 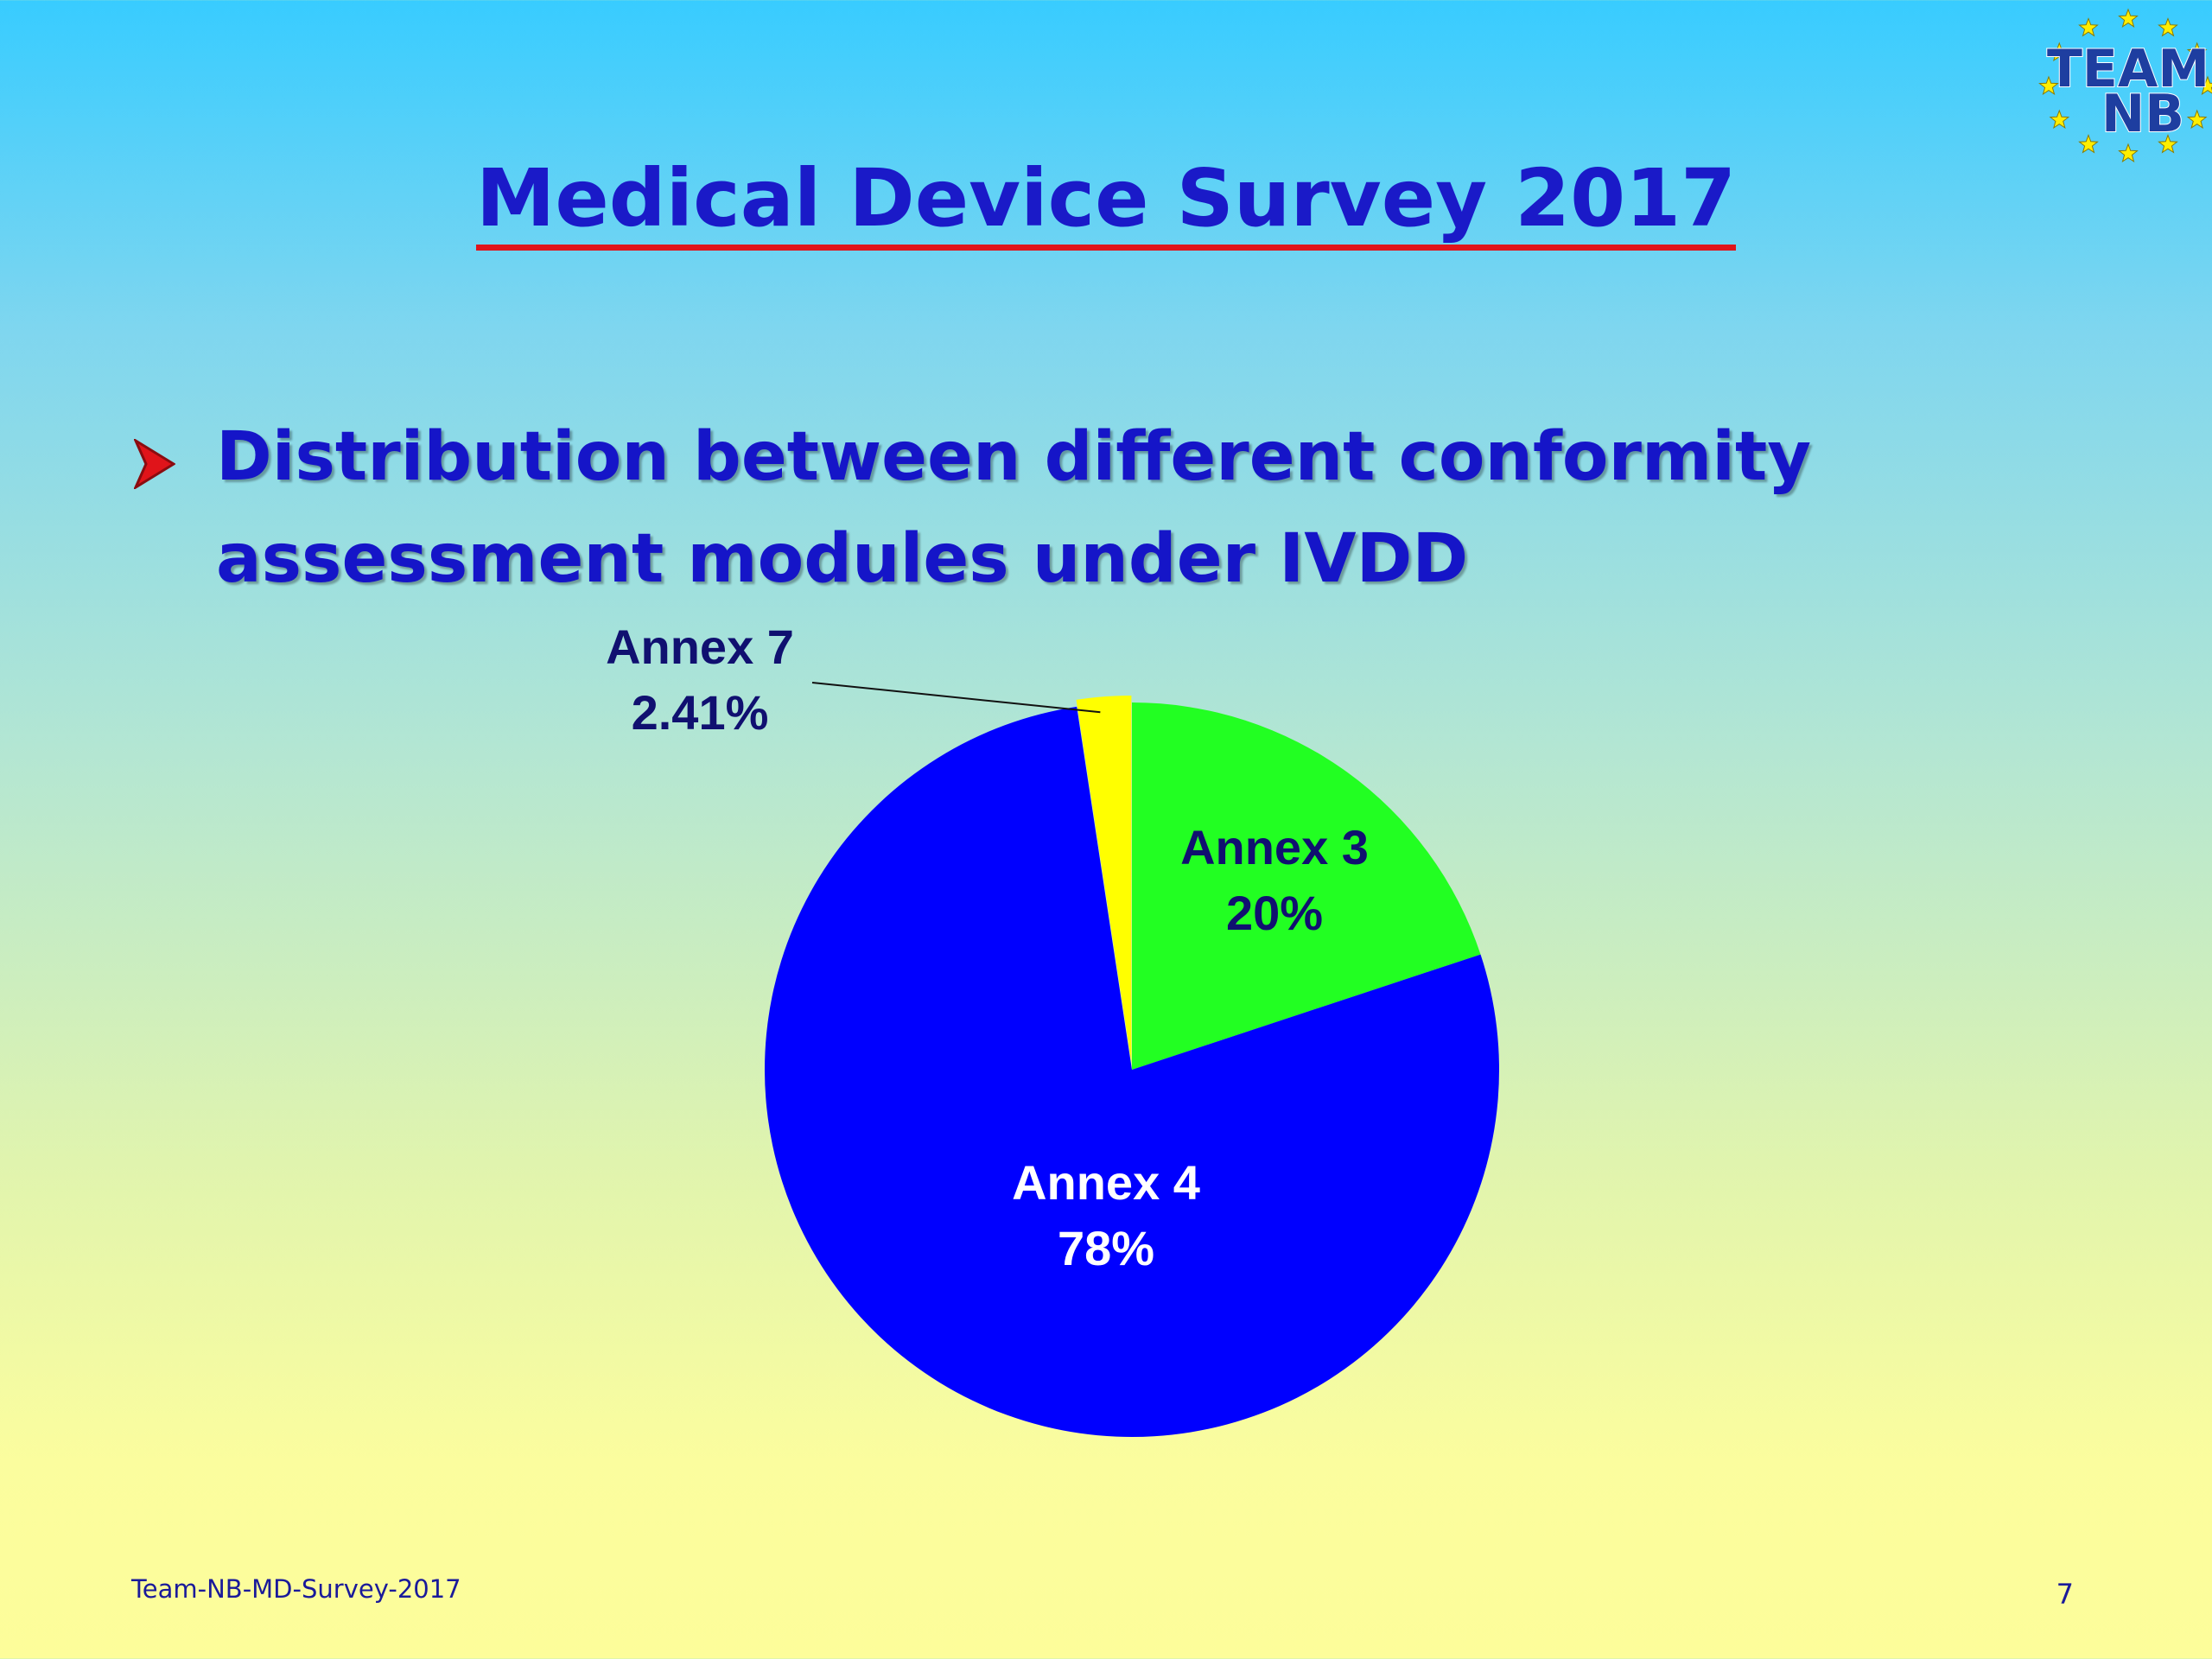 What do you see at coordinates (2065, 1594) in the screenshot?
I see `page-number: 7` at bounding box center [2065, 1594].